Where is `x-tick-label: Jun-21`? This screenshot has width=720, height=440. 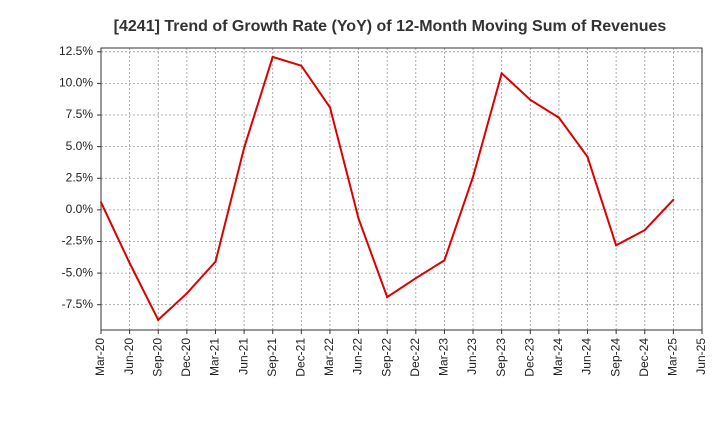
x-tick-label: Jun-21 is located at coordinates (243, 356).